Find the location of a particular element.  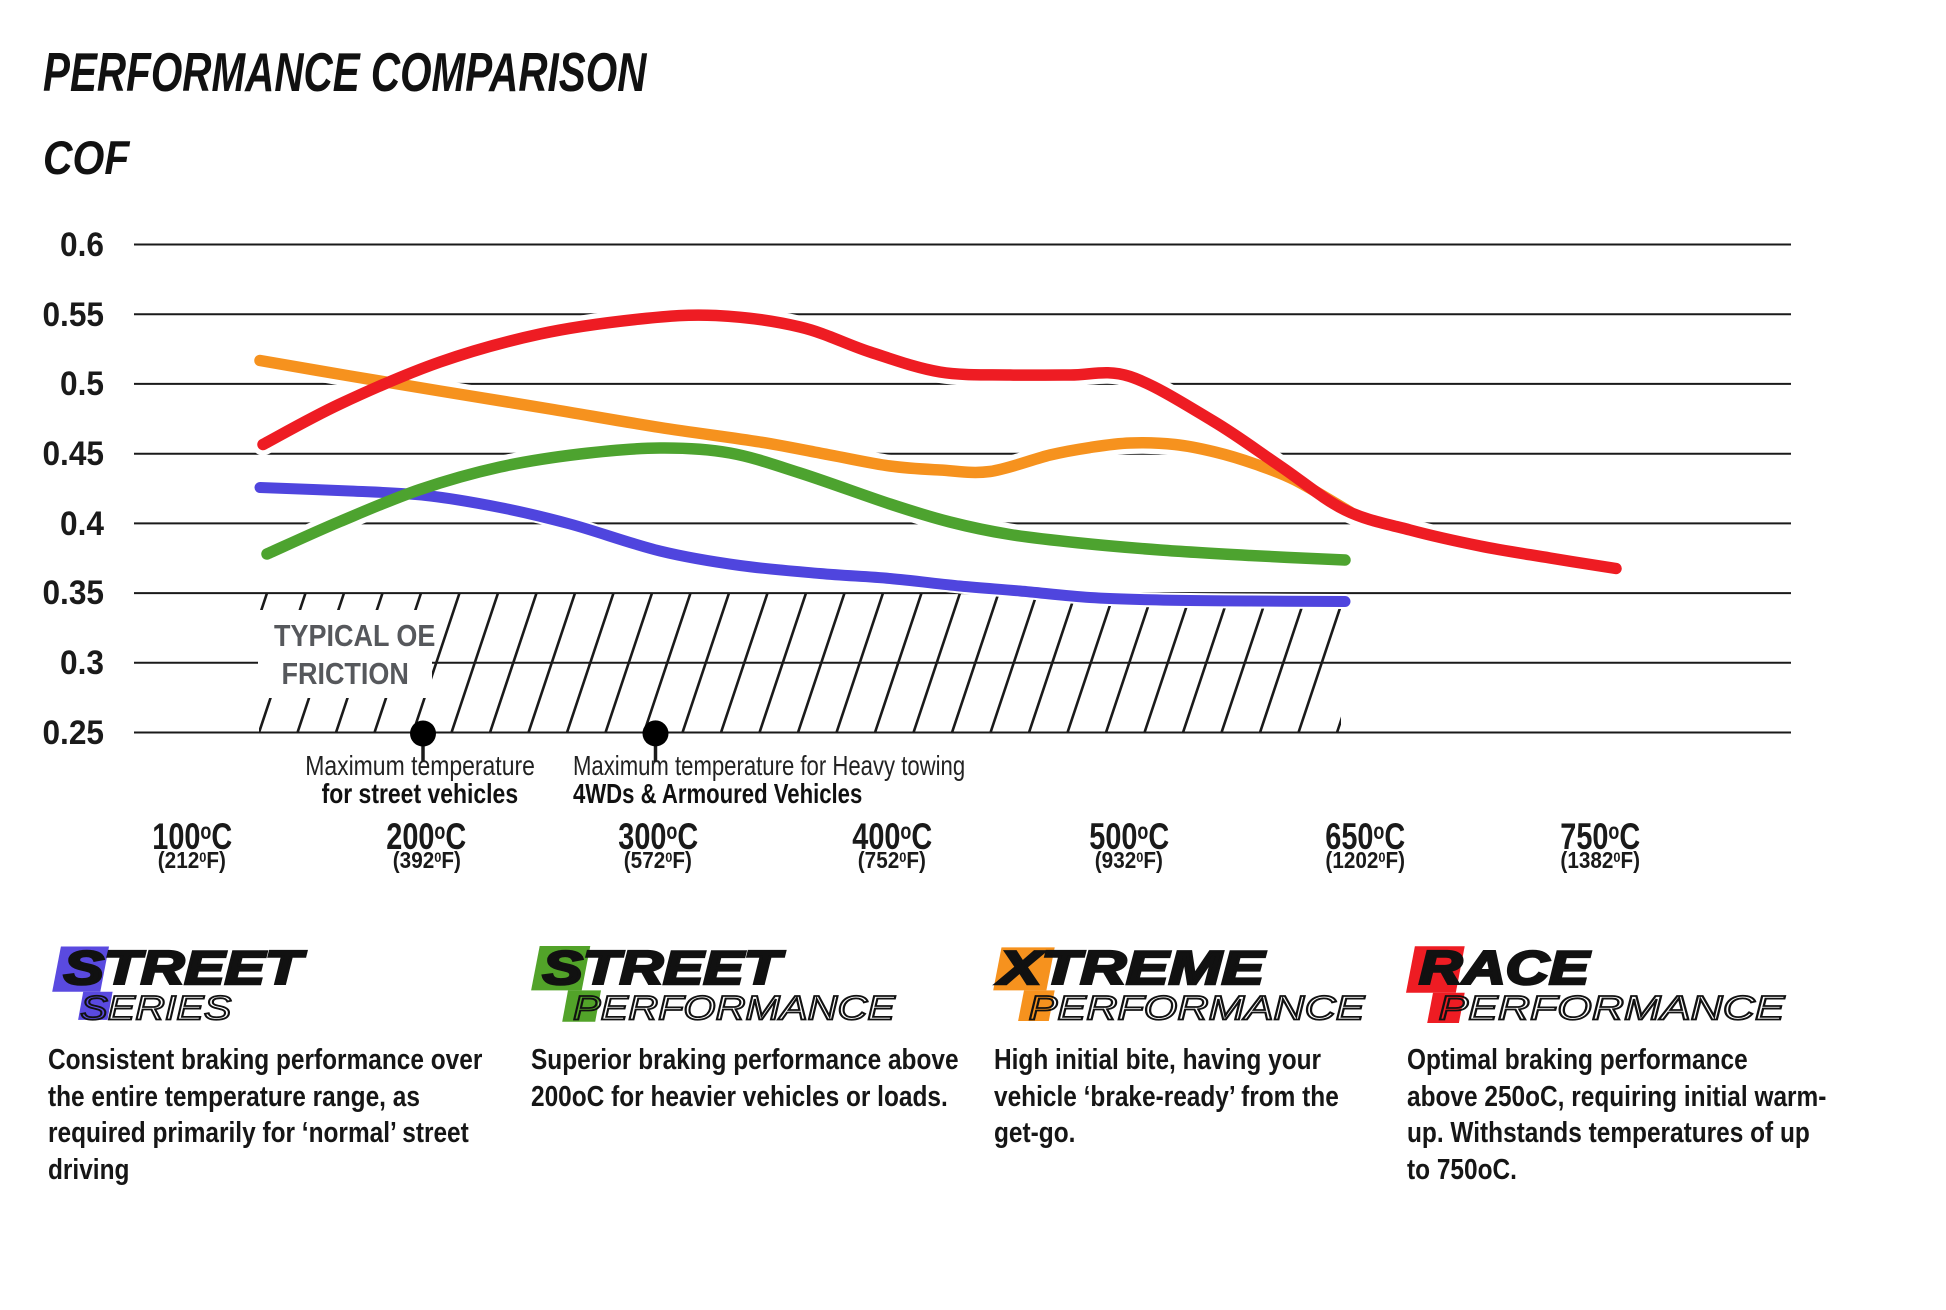

svg-text: SERIES is located at coordinates (155, 1009).